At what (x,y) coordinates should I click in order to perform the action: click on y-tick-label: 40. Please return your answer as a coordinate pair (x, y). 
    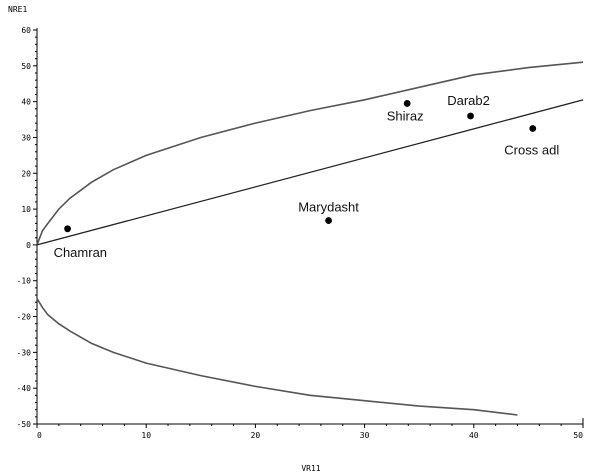
    Looking at the image, I should click on (26, 102).